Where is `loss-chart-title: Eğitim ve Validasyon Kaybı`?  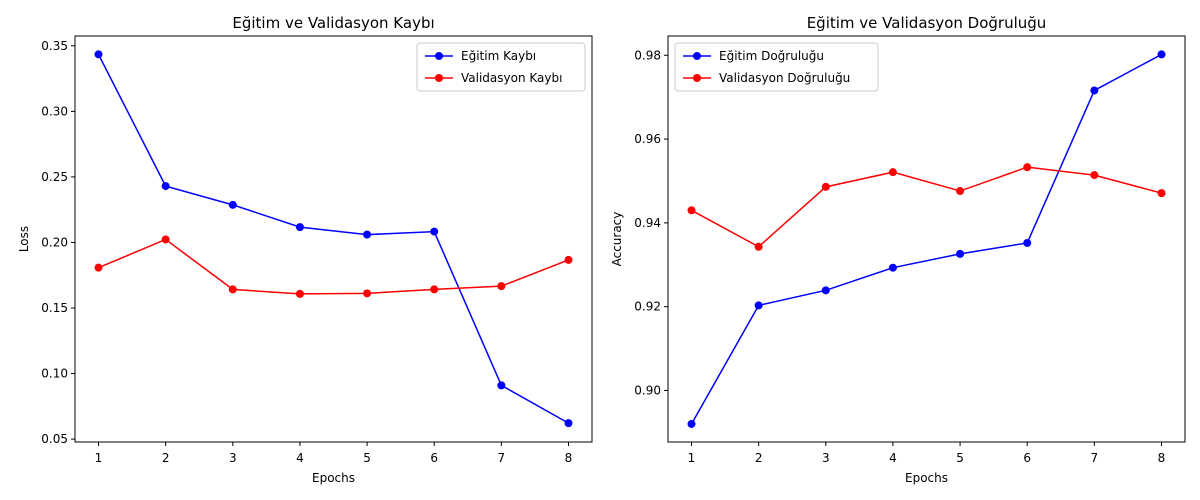
loss-chart-title: Eğitim ve Validasyon Kaybı is located at coordinates (333, 23).